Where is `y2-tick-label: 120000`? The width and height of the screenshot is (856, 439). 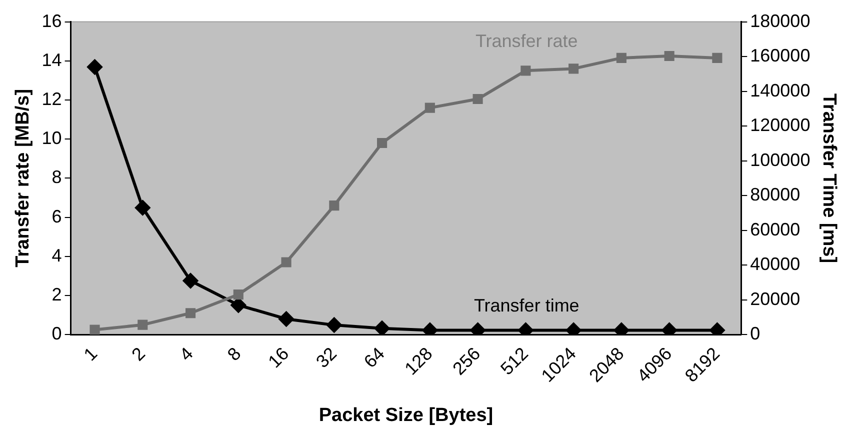
y2-tick-label: 120000 is located at coordinates (780, 125).